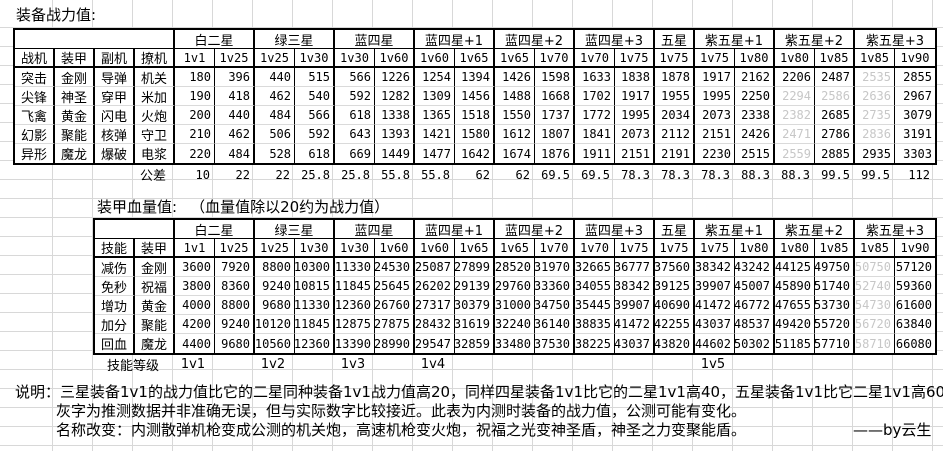 The height and width of the screenshot is (451, 943). I want to click on level-header: 1v70, so click(555, 248).